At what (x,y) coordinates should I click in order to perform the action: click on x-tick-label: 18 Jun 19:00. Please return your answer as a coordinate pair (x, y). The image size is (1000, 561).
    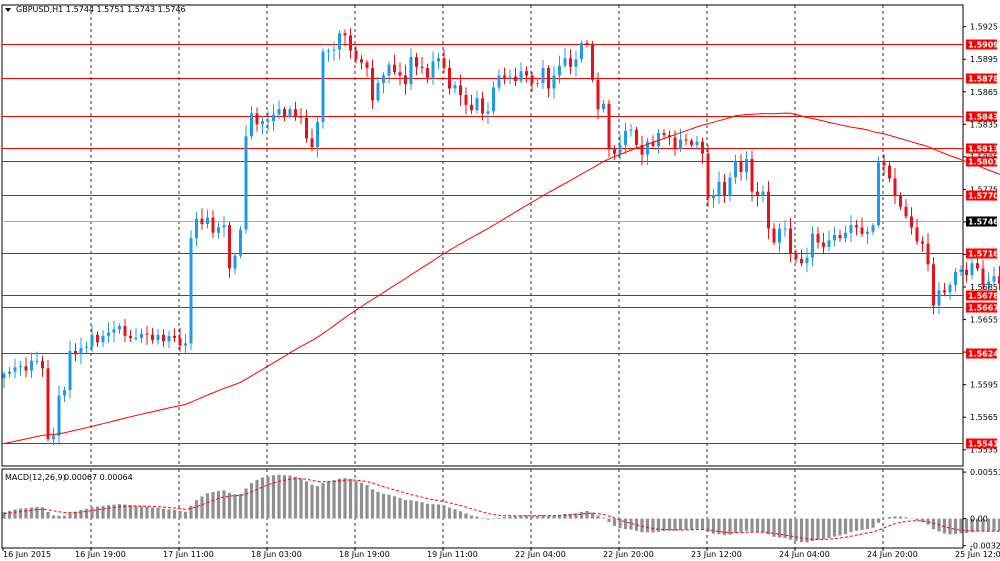
    Looking at the image, I should click on (364, 554).